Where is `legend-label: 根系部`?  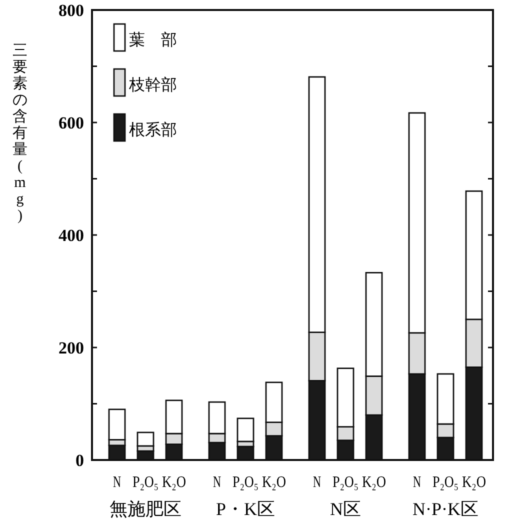 legend-label: 根系部 is located at coordinates (153, 130).